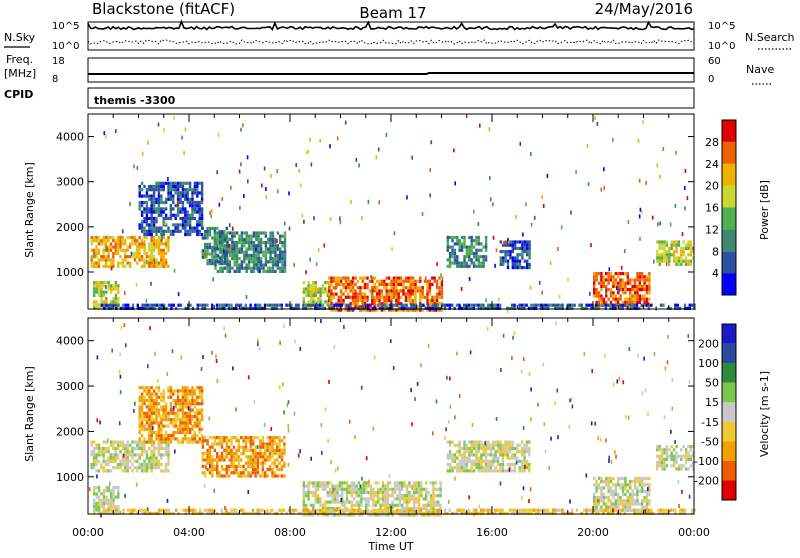 The width and height of the screenshot is (800, 558). Describe the element at coordinates (70, 137) in the screenshot. I see `ytick-label: 4000` at that location.